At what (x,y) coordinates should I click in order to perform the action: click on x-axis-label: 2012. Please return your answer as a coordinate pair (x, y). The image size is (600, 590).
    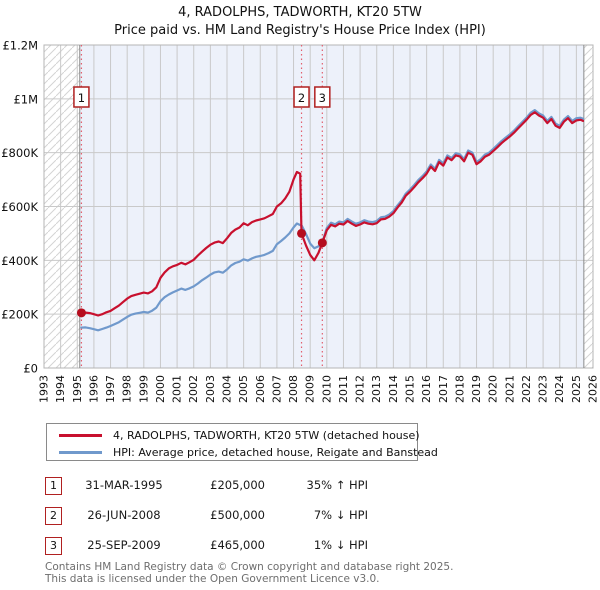
    Looking at the image, I should click on (360, 389).